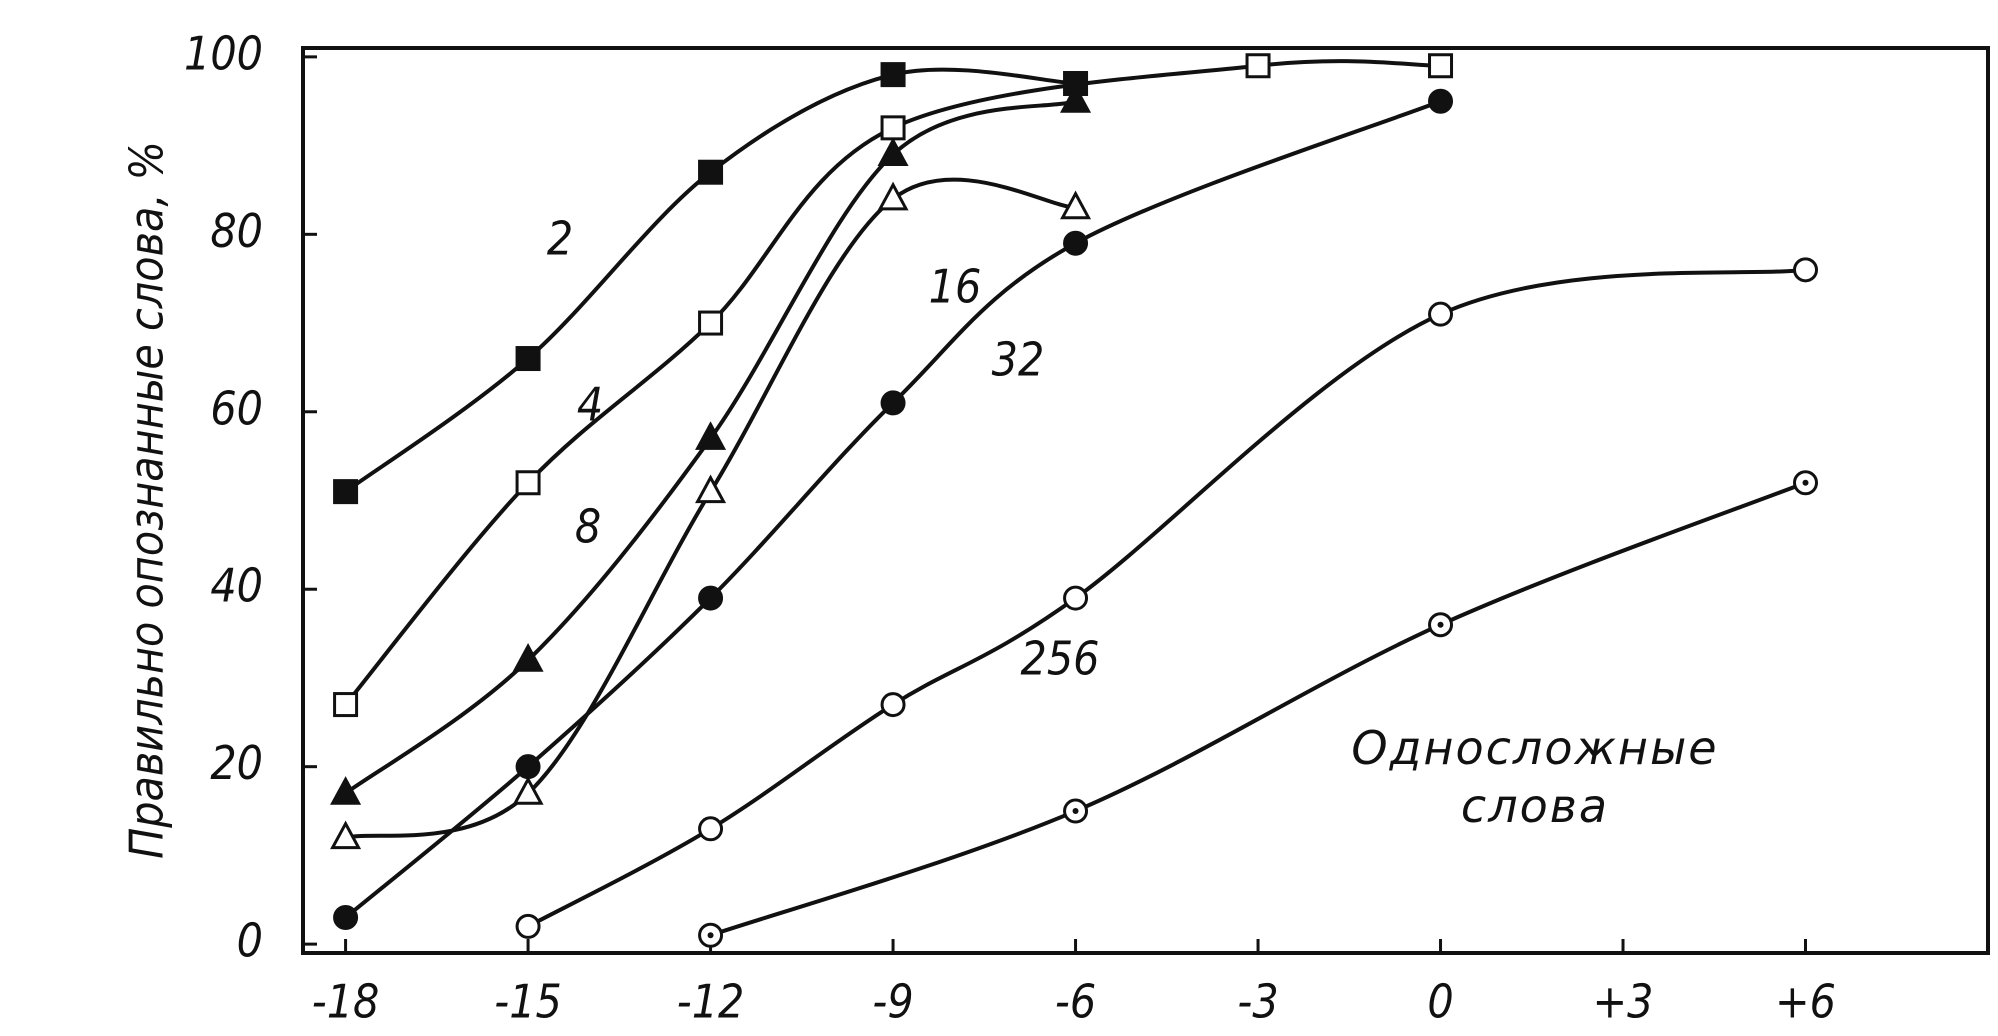  Describe the element at coordinates (1623, 1002) in the screenshot. I see `x-tick-label: +3` at that location.